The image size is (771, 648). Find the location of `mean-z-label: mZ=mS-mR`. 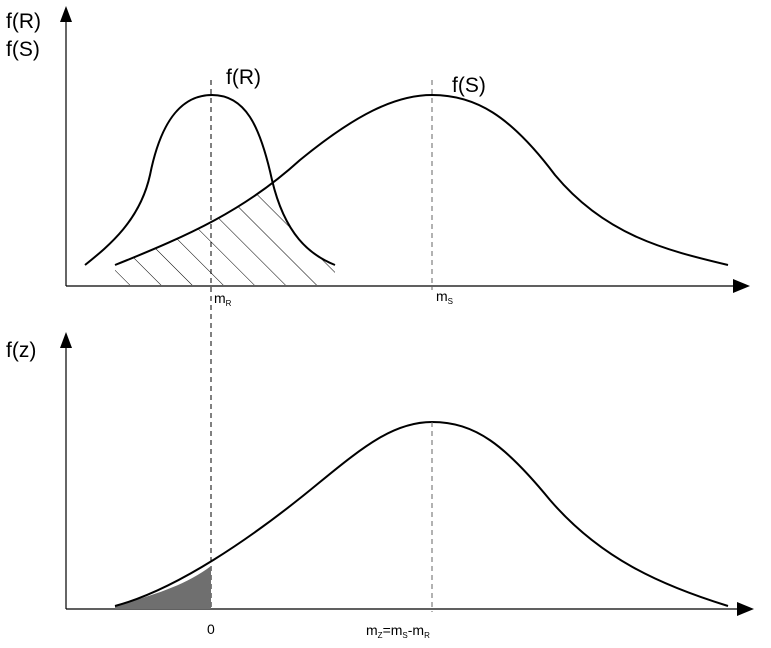

mean-z-label: mZ=mS-mR is located at coordinates (398, 631).